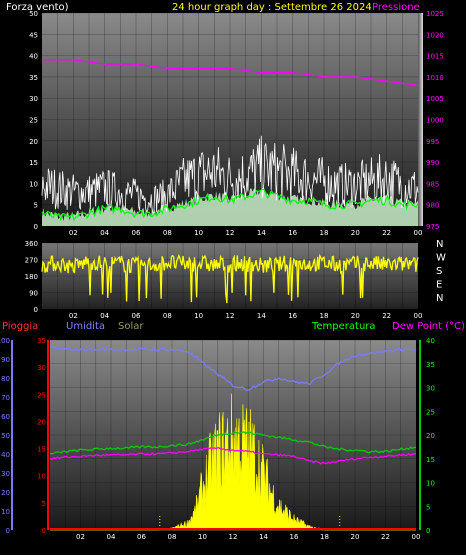  What do you see at coordinates (104, 316) in the screenshot?
I see `direction-x-tick-label: 04` at bounding box center [104, 316].